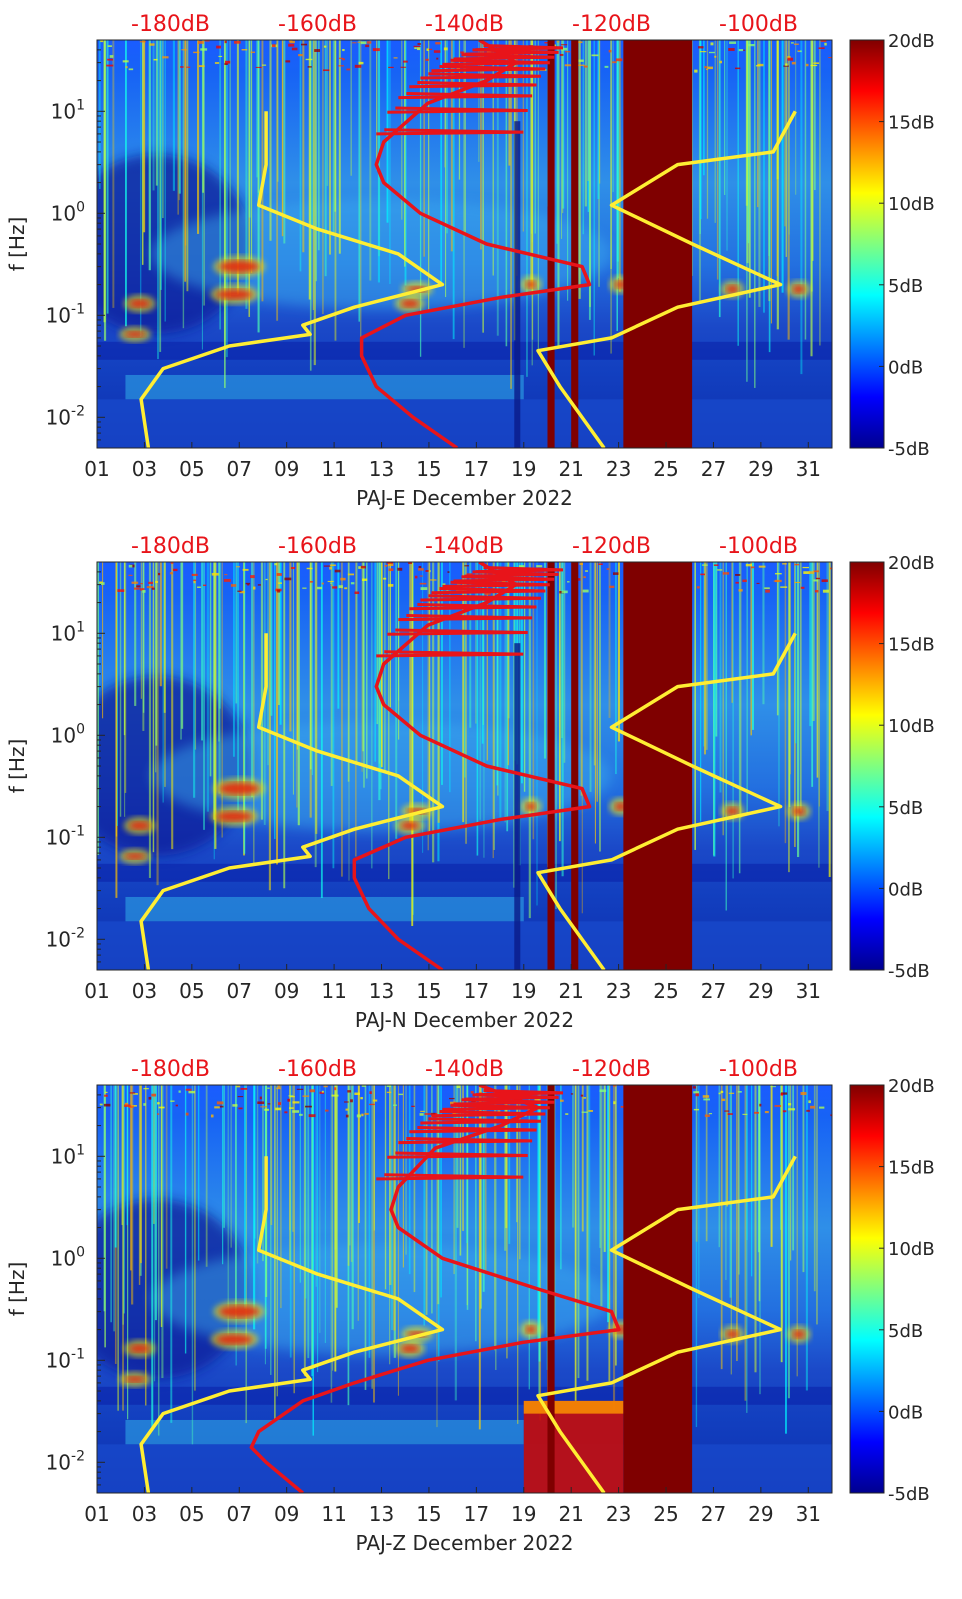 The width and height of the screenshot is (962, 1599). What do you see at coordinates (618, 991) in the screenshot?
I see `x-tick-label: 23` at bounding box center [618, 991].